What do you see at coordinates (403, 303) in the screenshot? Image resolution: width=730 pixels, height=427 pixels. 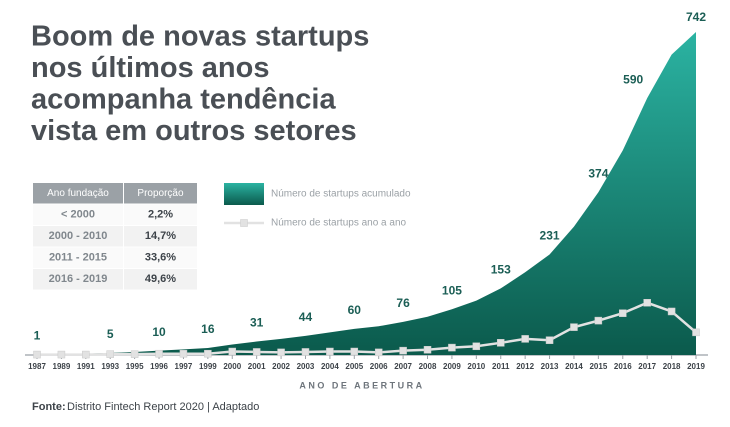 I see `data-label: 76` at bounding box center [403, 303].